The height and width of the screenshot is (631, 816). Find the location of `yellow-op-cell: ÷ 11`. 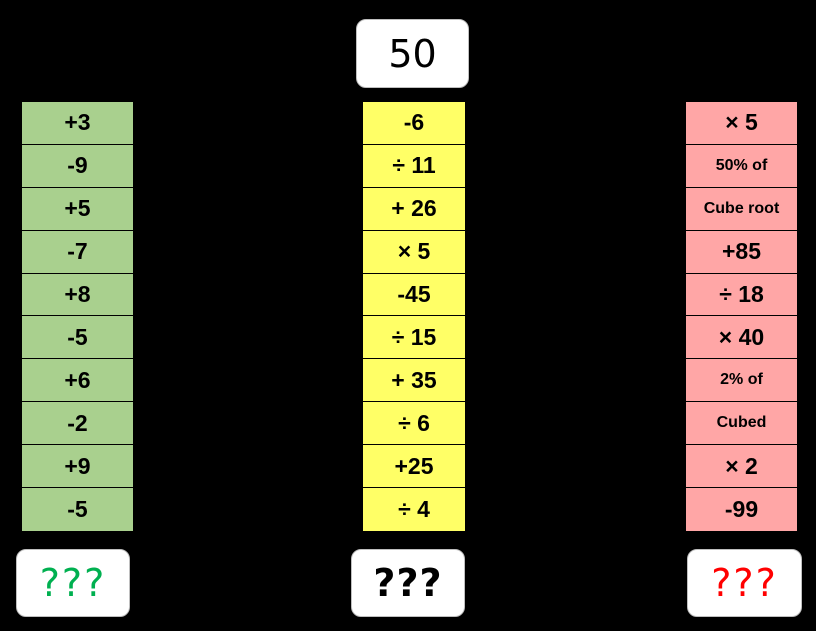

yellow-op-cell: ÷ 11 is located at coordinates (414, 166).